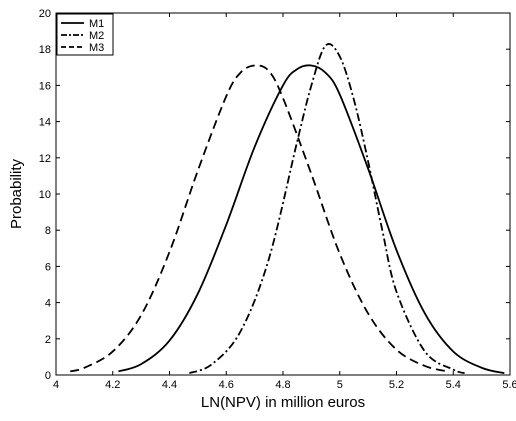 This screenshot has height=421, width=516. I want to click on x-tick-label: 4, so click(56, 385).